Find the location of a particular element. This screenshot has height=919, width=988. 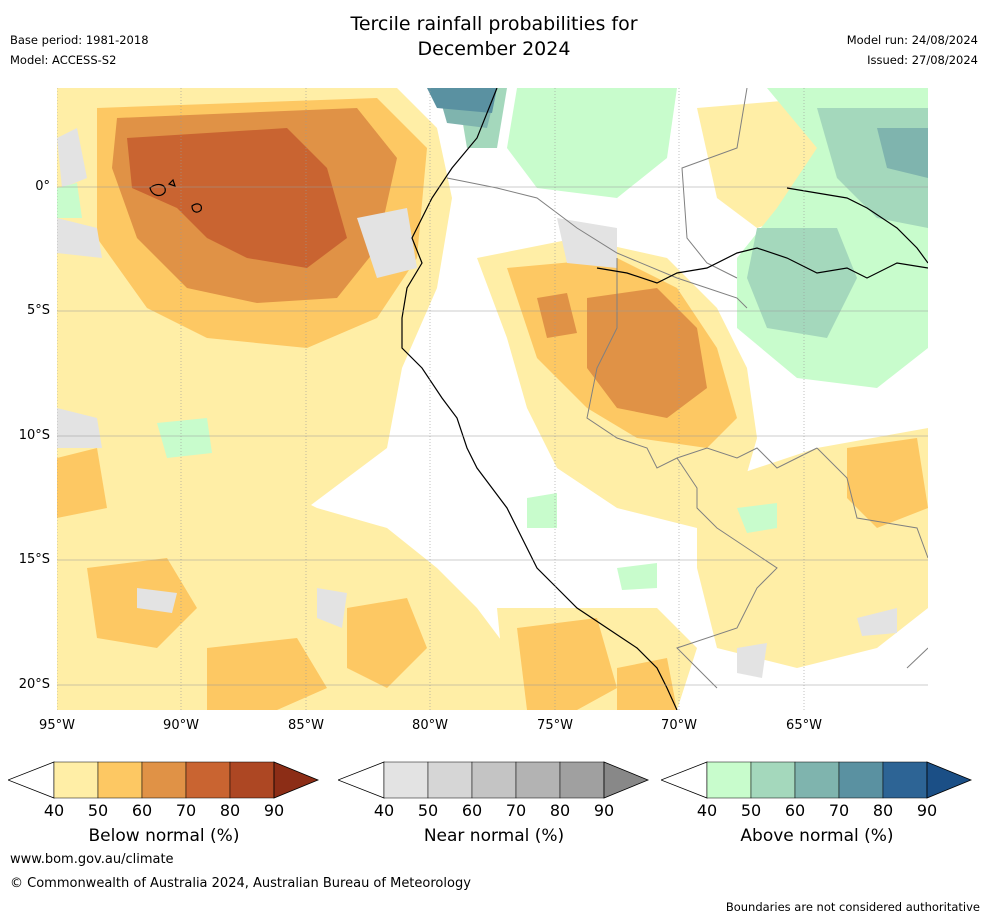

issued-date: Issued: 27/08/2024 is located at coordinates (922, 60).